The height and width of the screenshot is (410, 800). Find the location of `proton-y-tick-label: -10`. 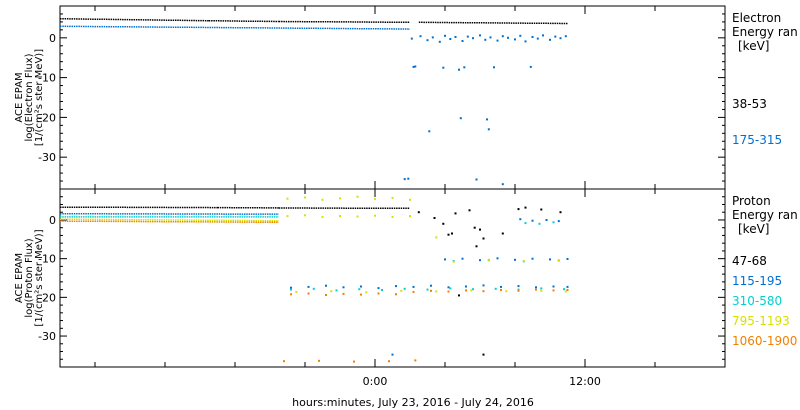

proton-y-tick-label: -10 is located at coordinates (47, 259).